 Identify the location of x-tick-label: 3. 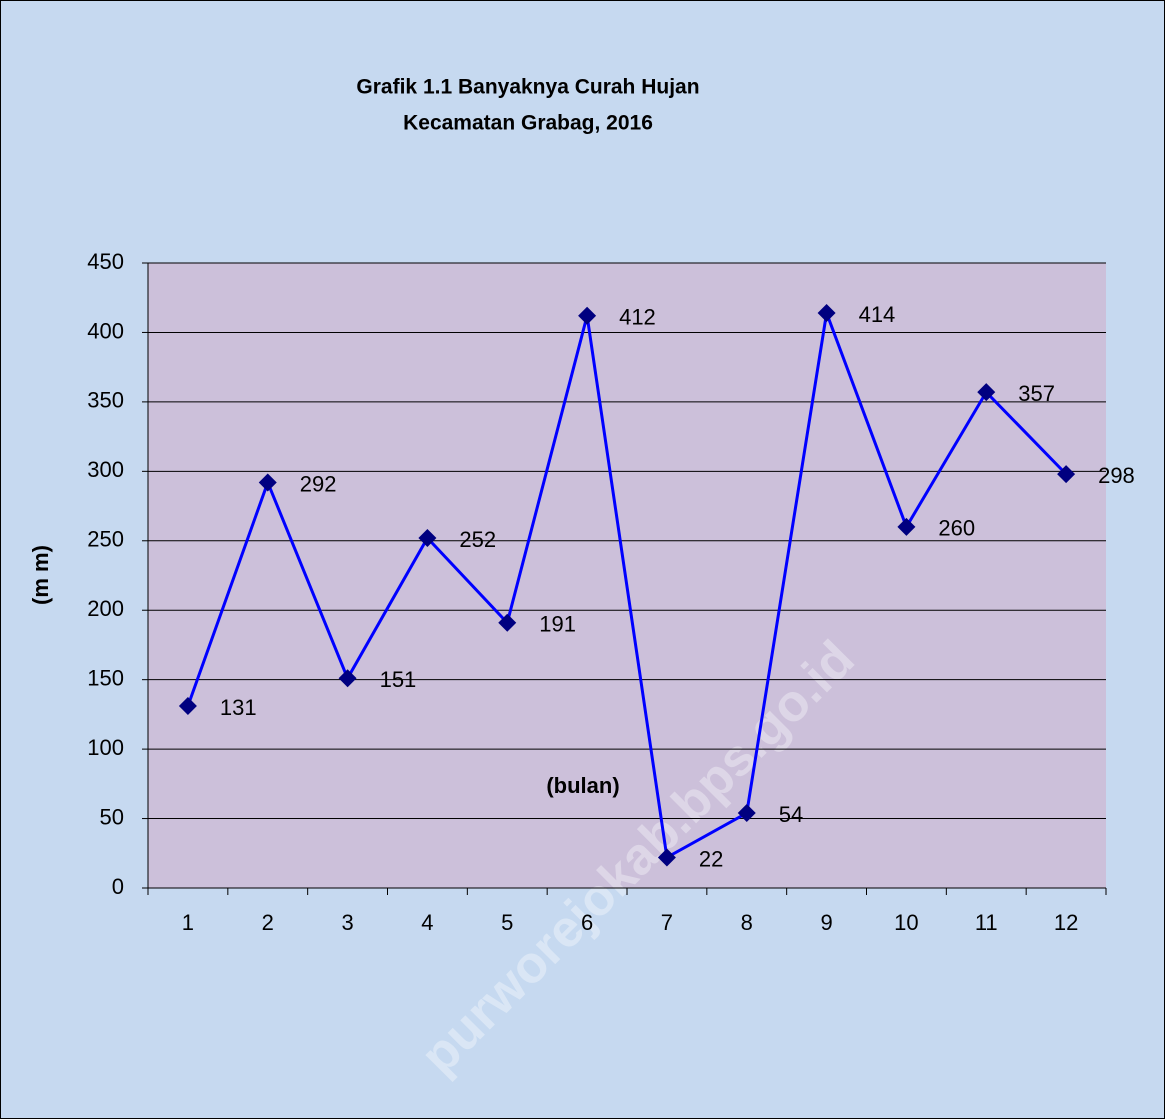
(347, 922).